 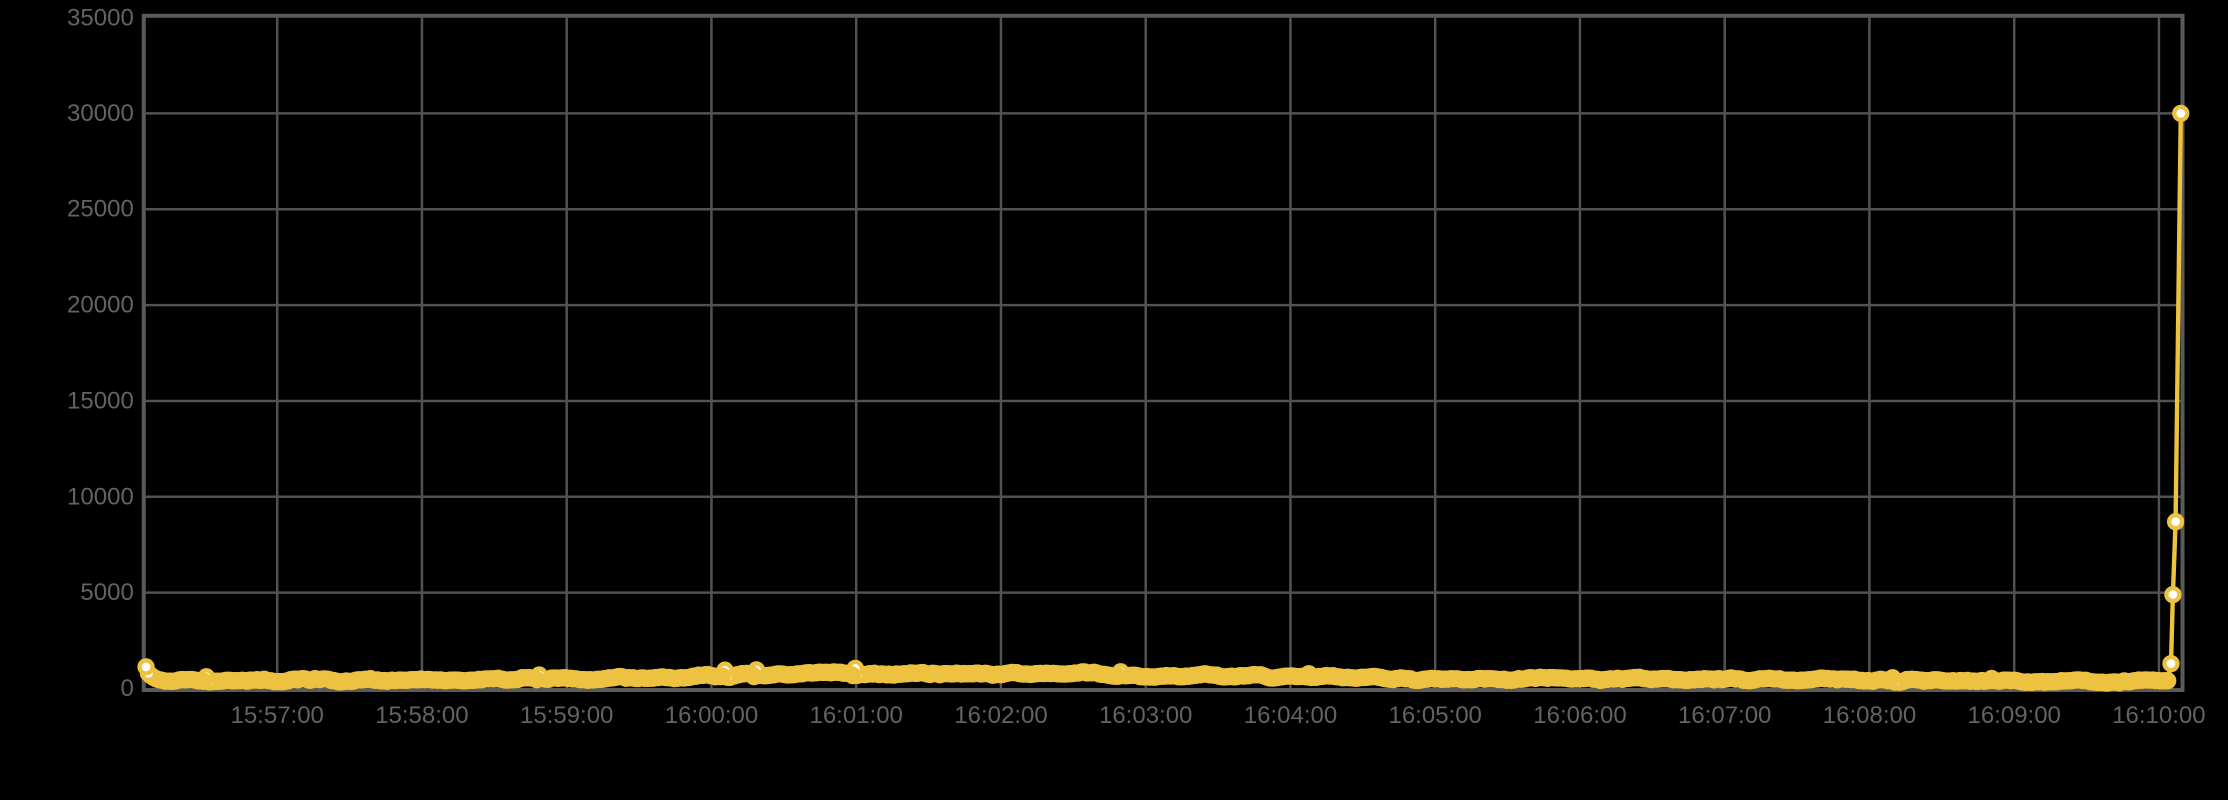 What do you see at coordinates (100, 113) in the screenshot?
I see `svg-text: 30000` at bounding box center [100, 113].